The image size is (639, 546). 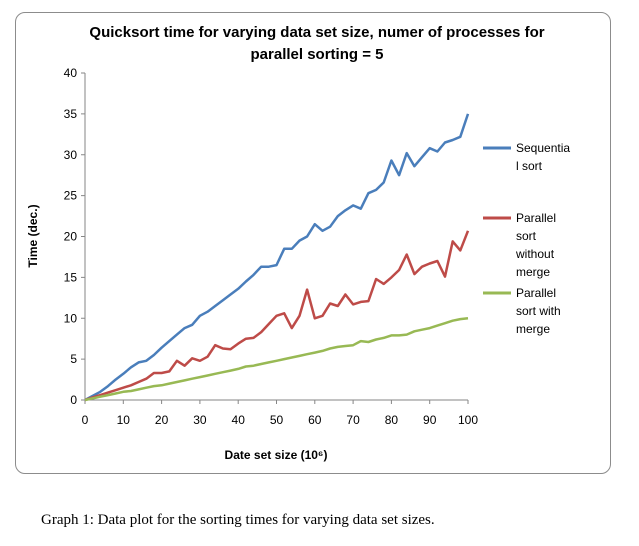 What do you see at coordinates (277, 420) in the screenshot?
I see `x-tick-label: 50` at bounding box center [277, 420].